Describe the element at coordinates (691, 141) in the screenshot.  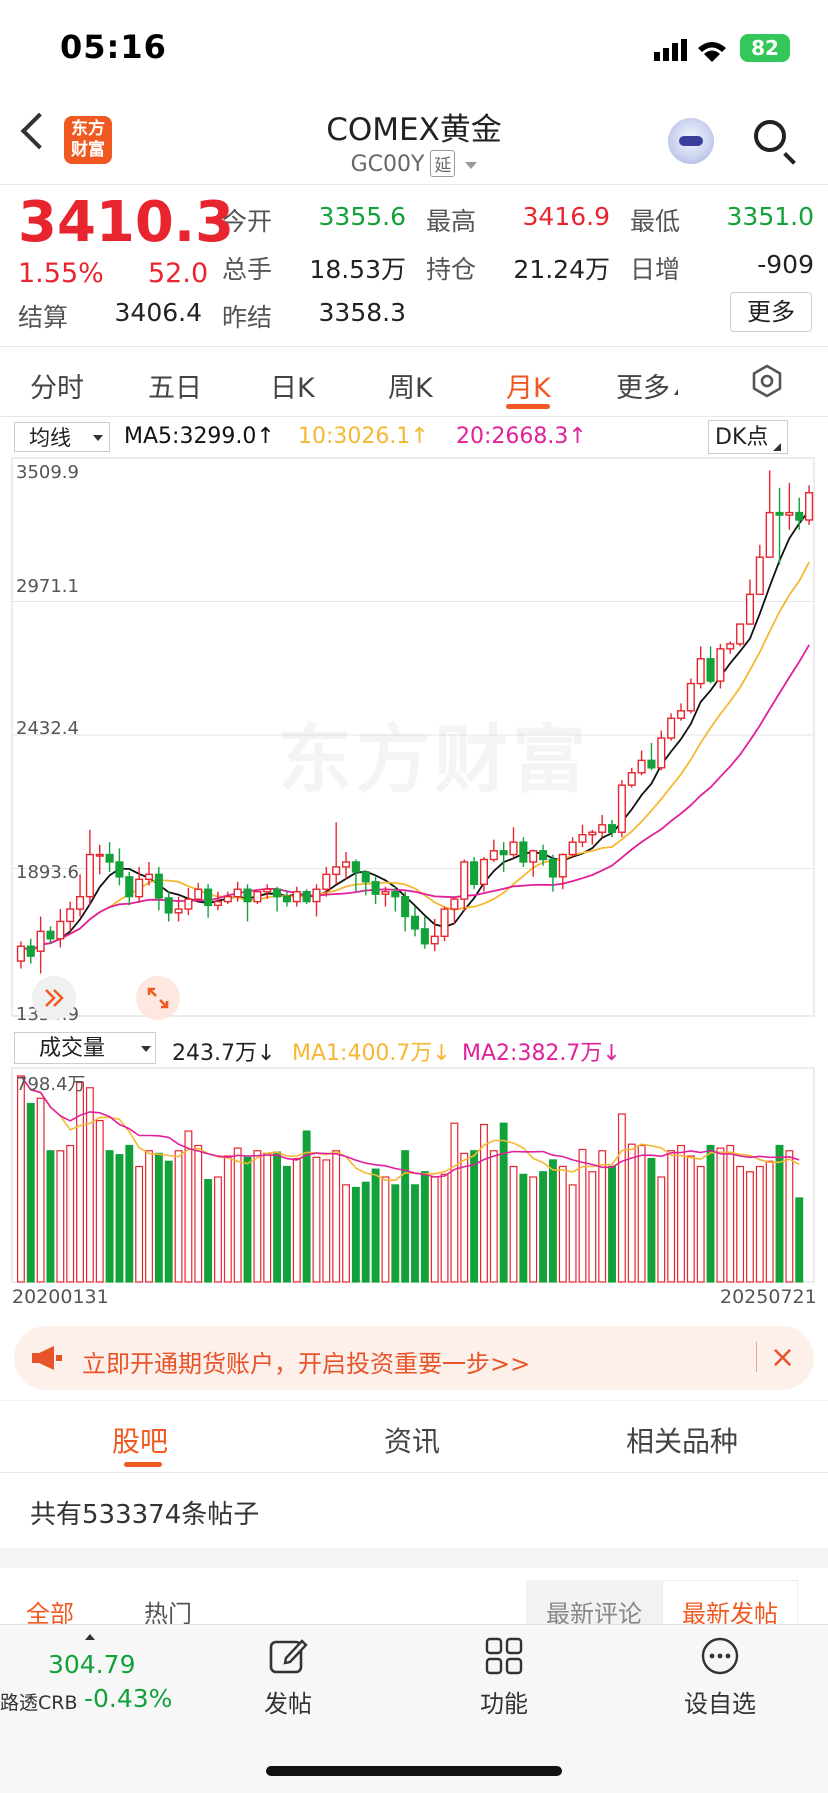
I see `robot-assistant-icon` at that location.